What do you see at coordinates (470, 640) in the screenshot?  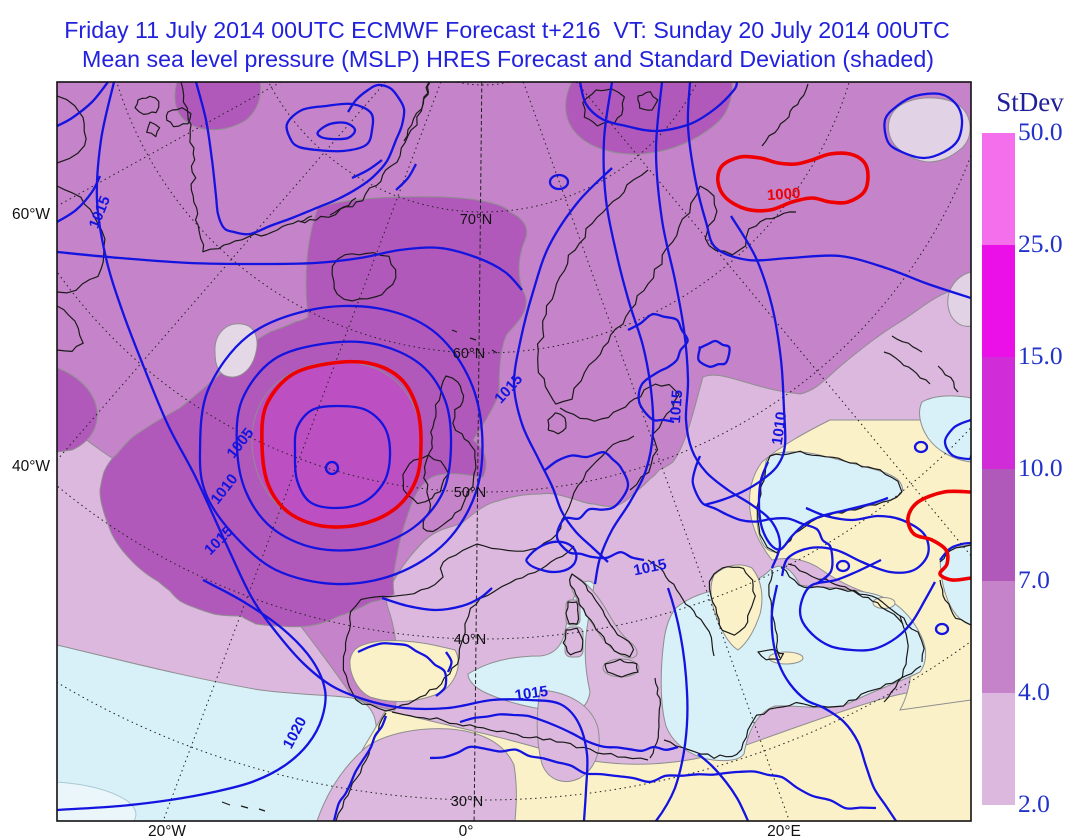 I see `svg-text: 40°N` at bounding box center [470, 640].